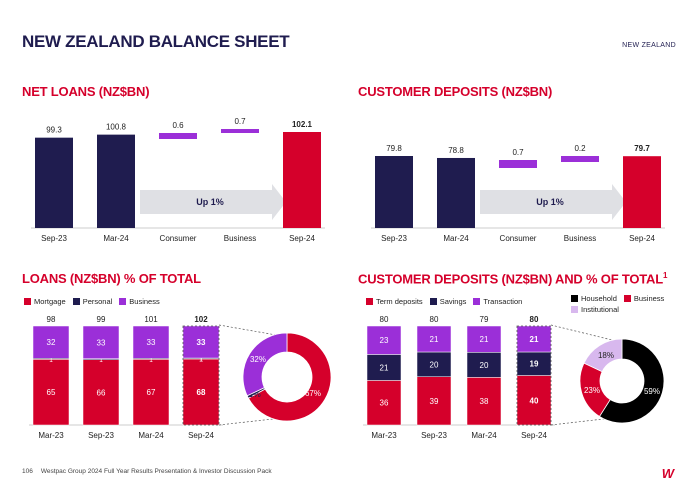 Image resolution: width=700 pixels, height=494 pixels. Describe the element at coordinates (534, 400) in the screenshot. I see `segment-label: 40` at that location.